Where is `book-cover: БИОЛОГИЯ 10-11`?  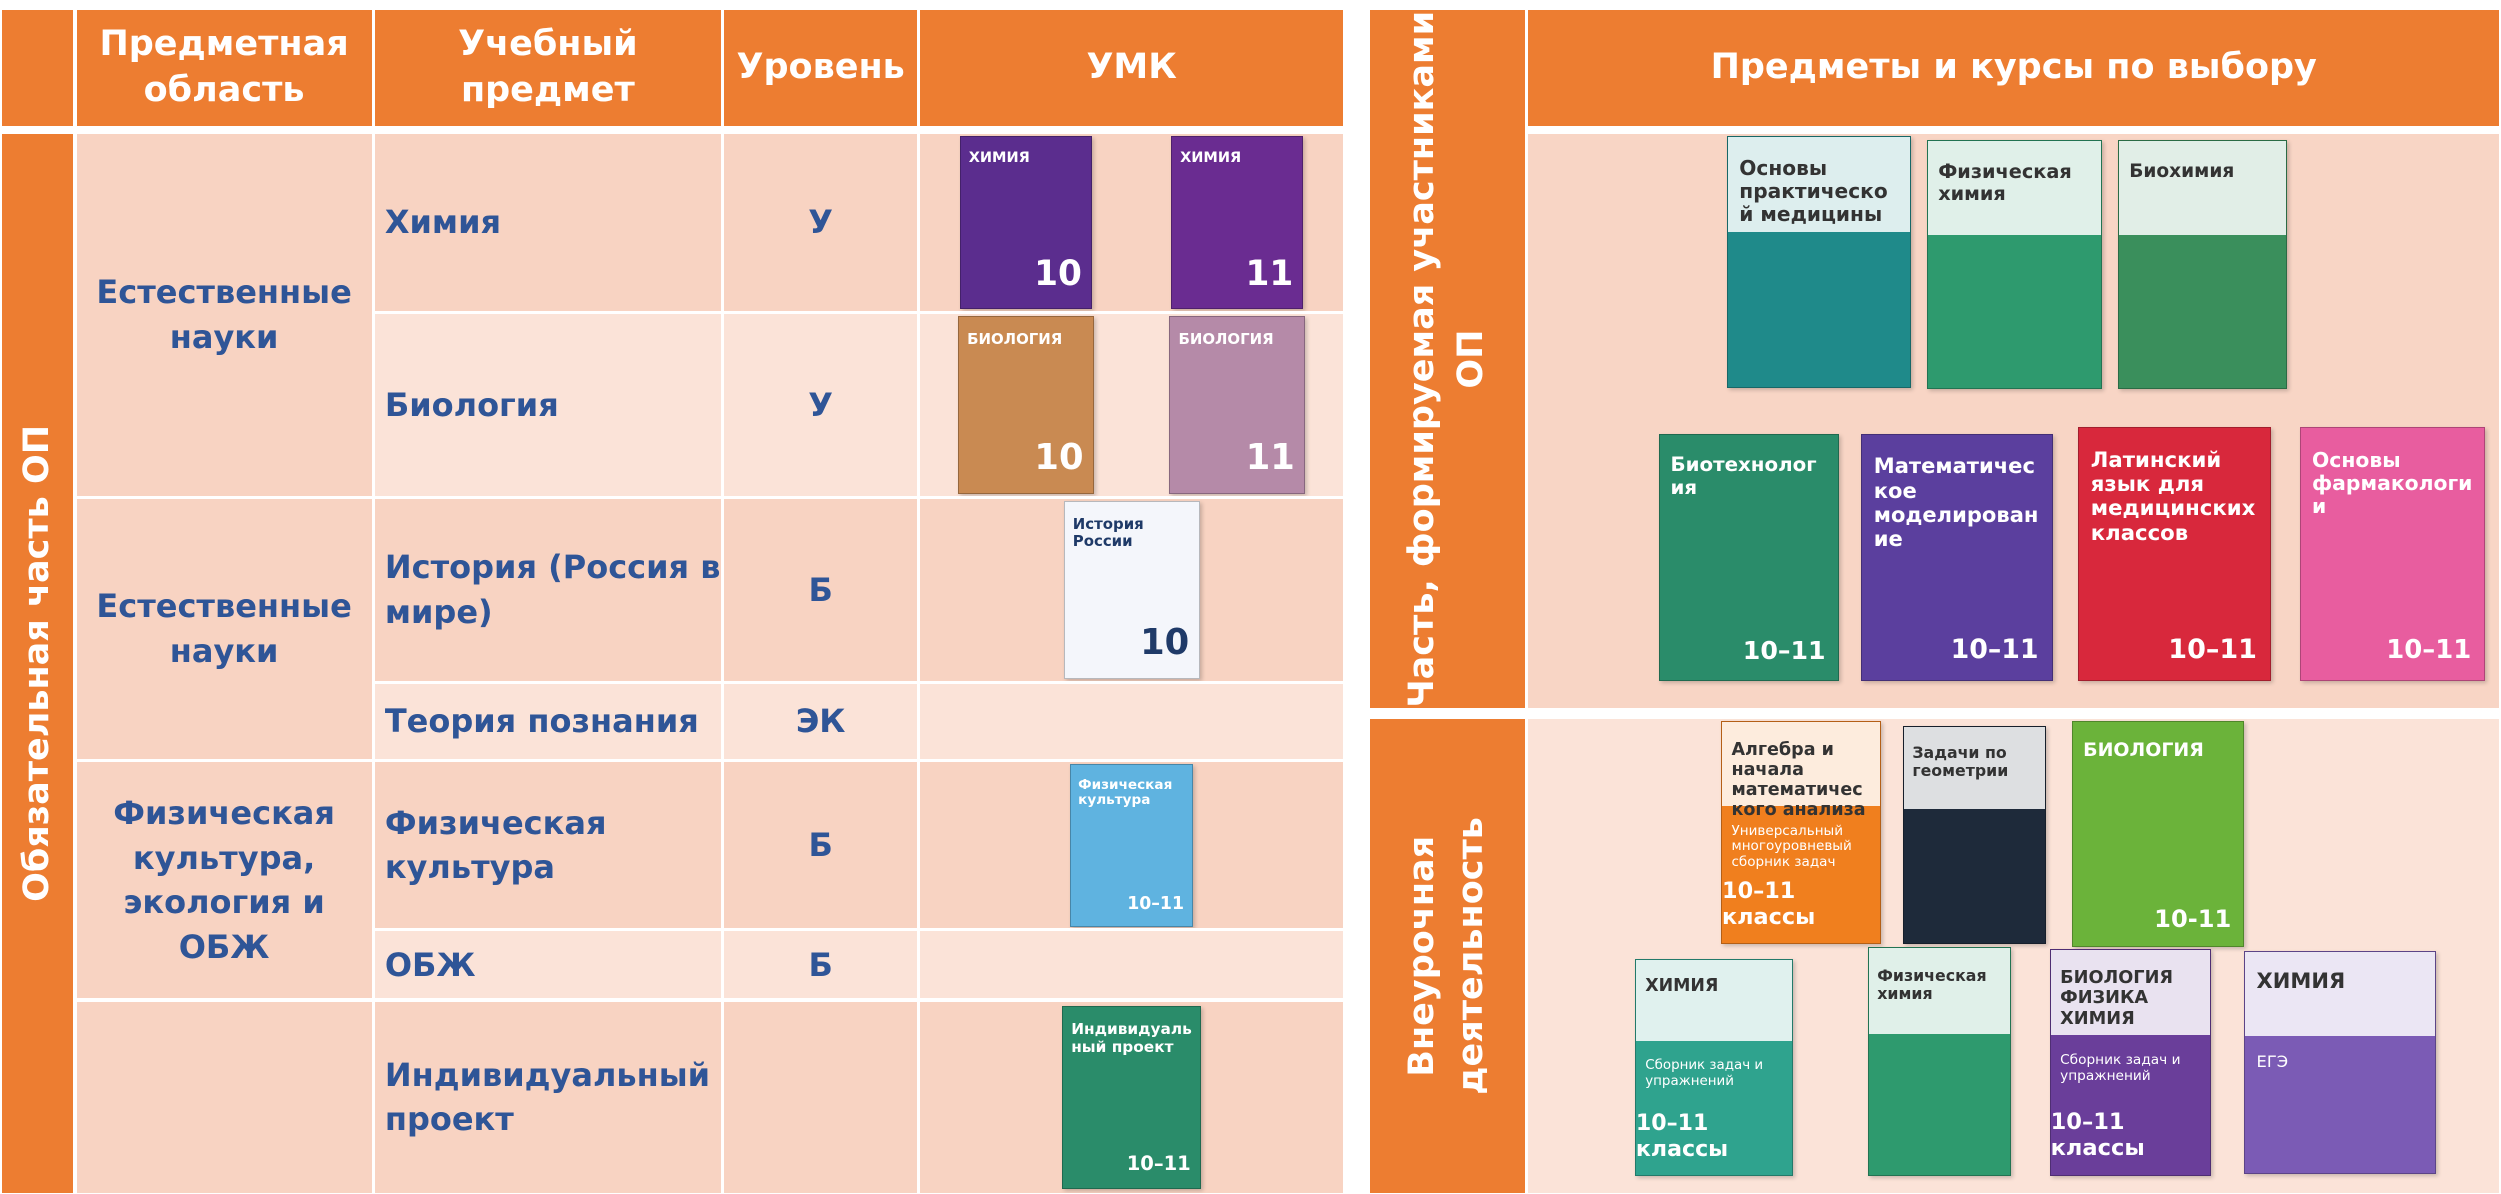
book-cover: БИОЛОГИЯ 10-11 is located at coordinates (2158, 834).